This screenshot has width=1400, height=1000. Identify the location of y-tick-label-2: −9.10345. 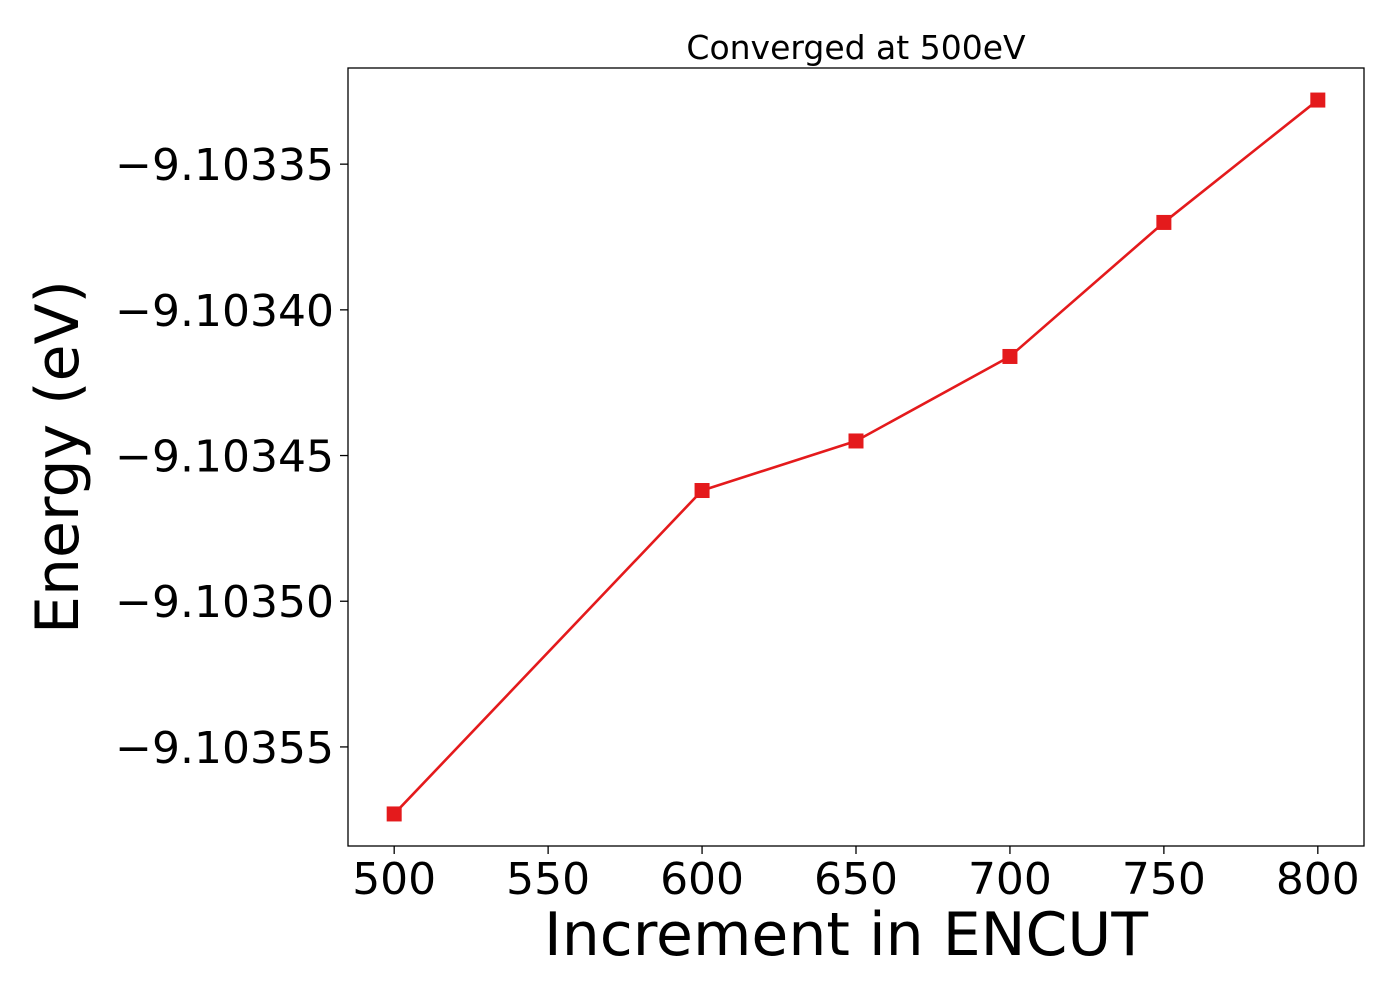
(224, 457).